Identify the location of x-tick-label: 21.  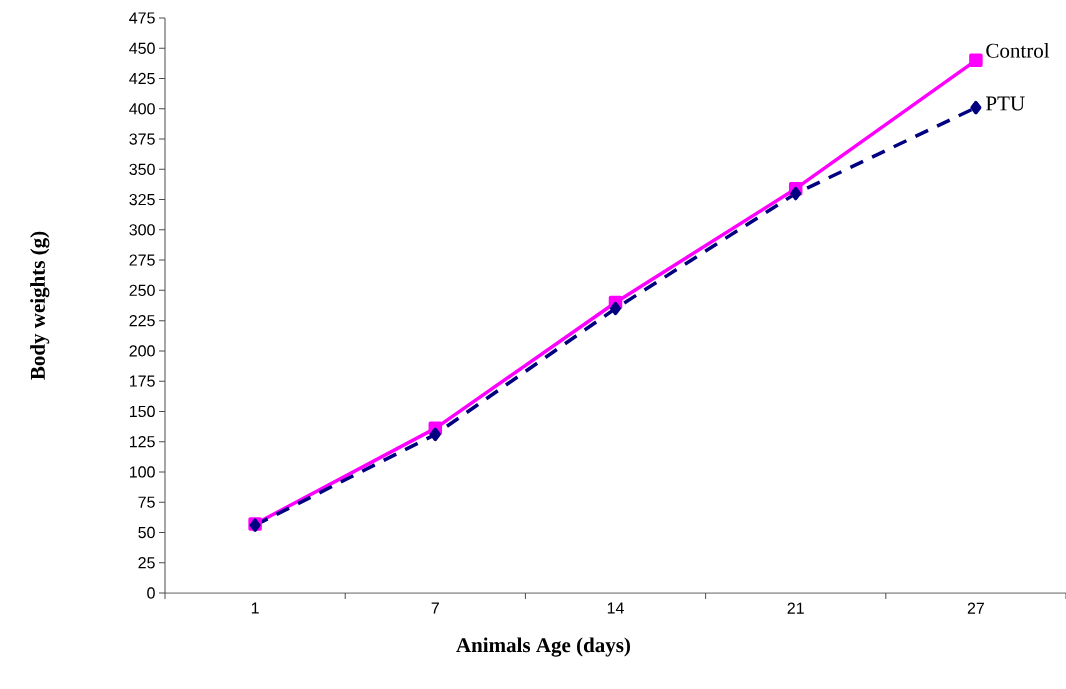
(795, 608).